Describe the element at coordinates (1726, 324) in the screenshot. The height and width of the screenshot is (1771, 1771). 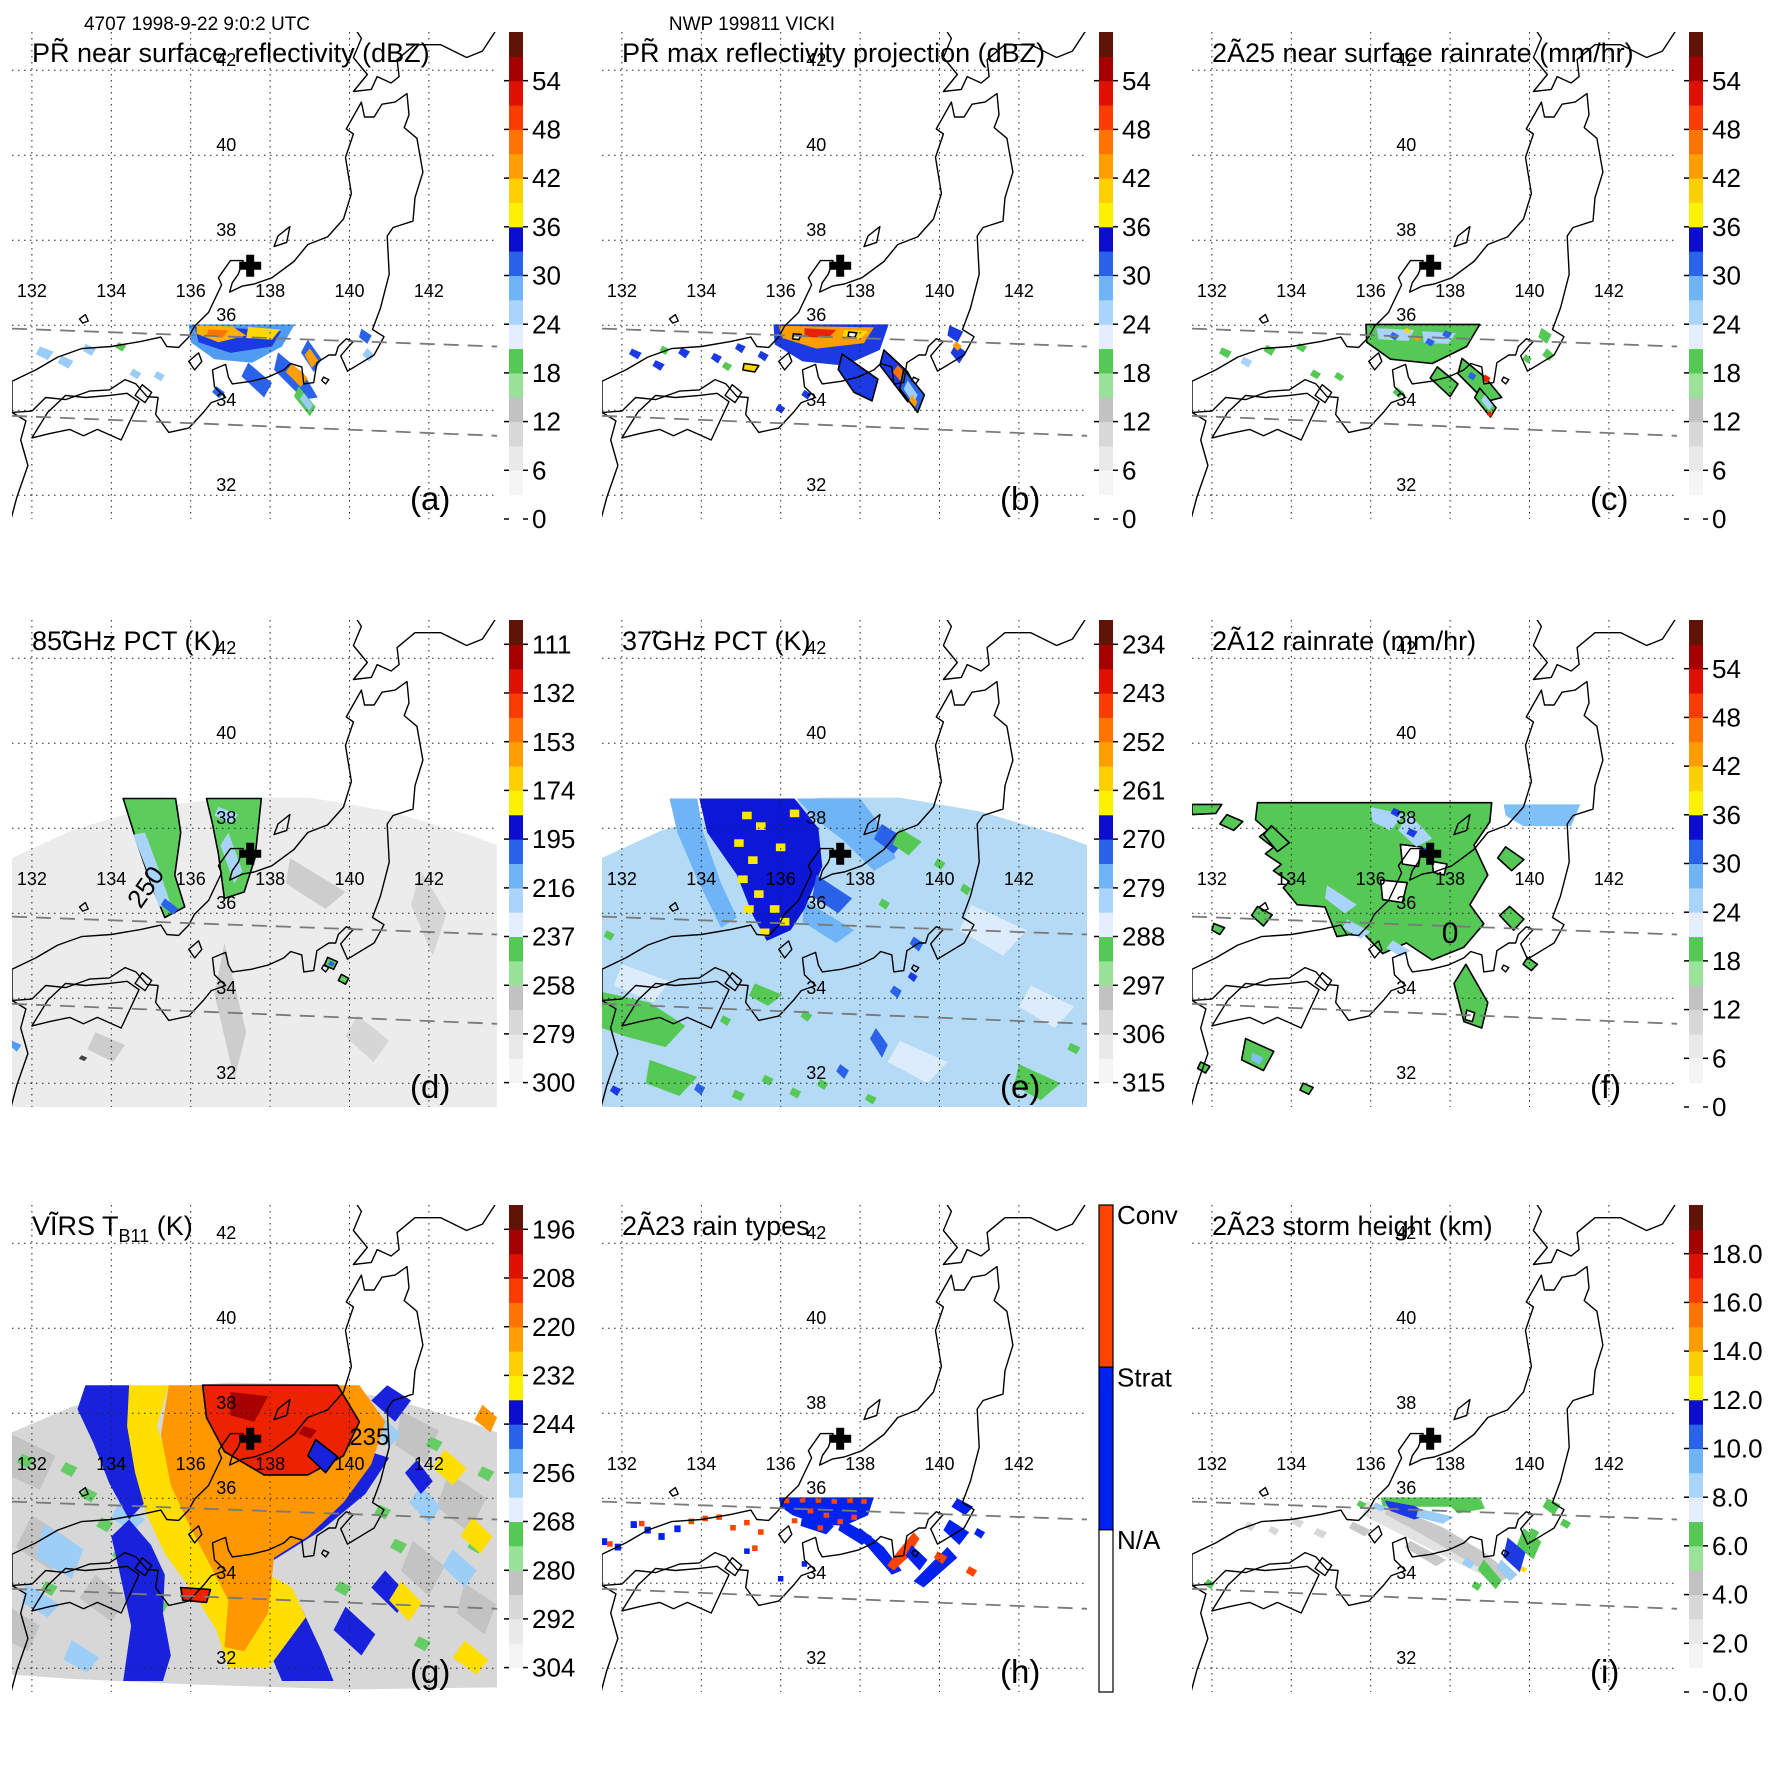
I see `colorbar-tick-label: 24` at that location.